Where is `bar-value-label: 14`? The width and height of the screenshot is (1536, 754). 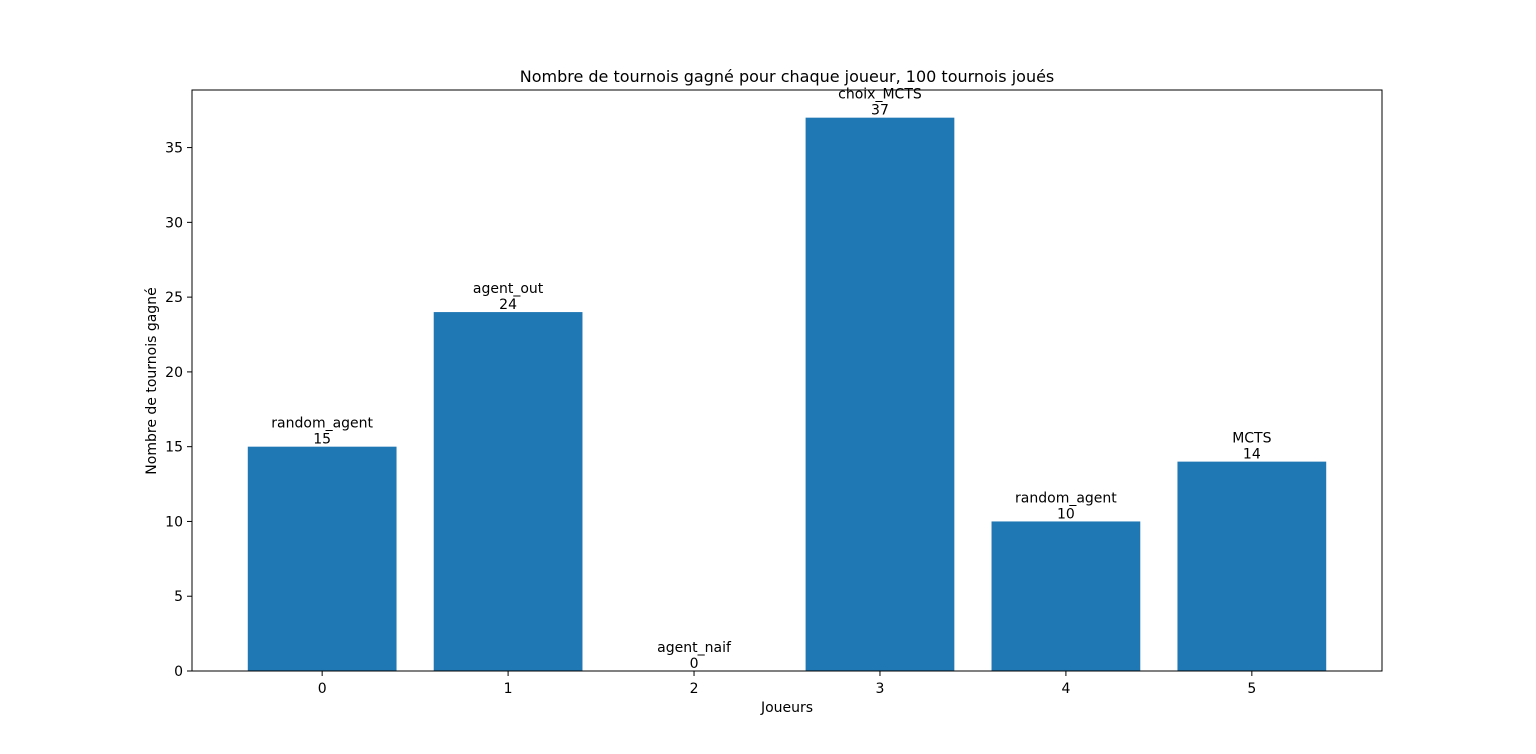
bar-value-label: 14 is located at coordinates (1252, 455).